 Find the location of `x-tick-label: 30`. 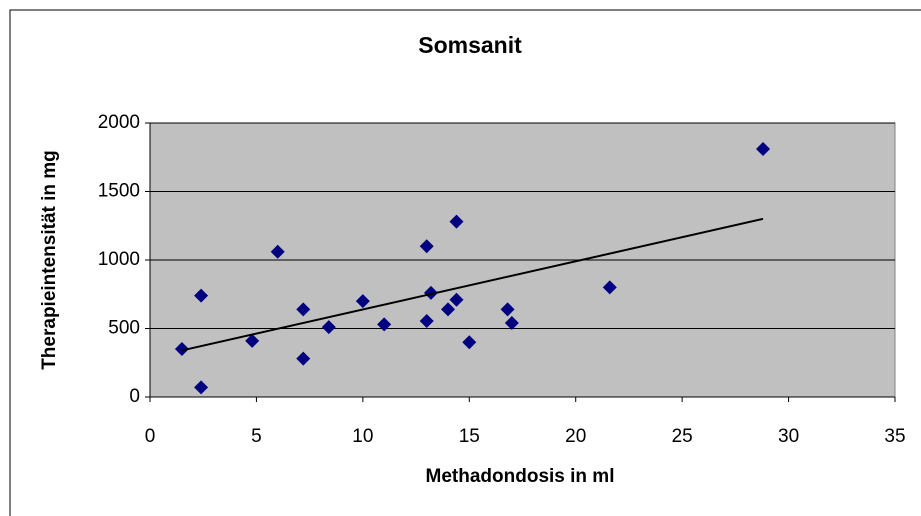

x-tick-label: 30 is located at coordinates (788, 436).